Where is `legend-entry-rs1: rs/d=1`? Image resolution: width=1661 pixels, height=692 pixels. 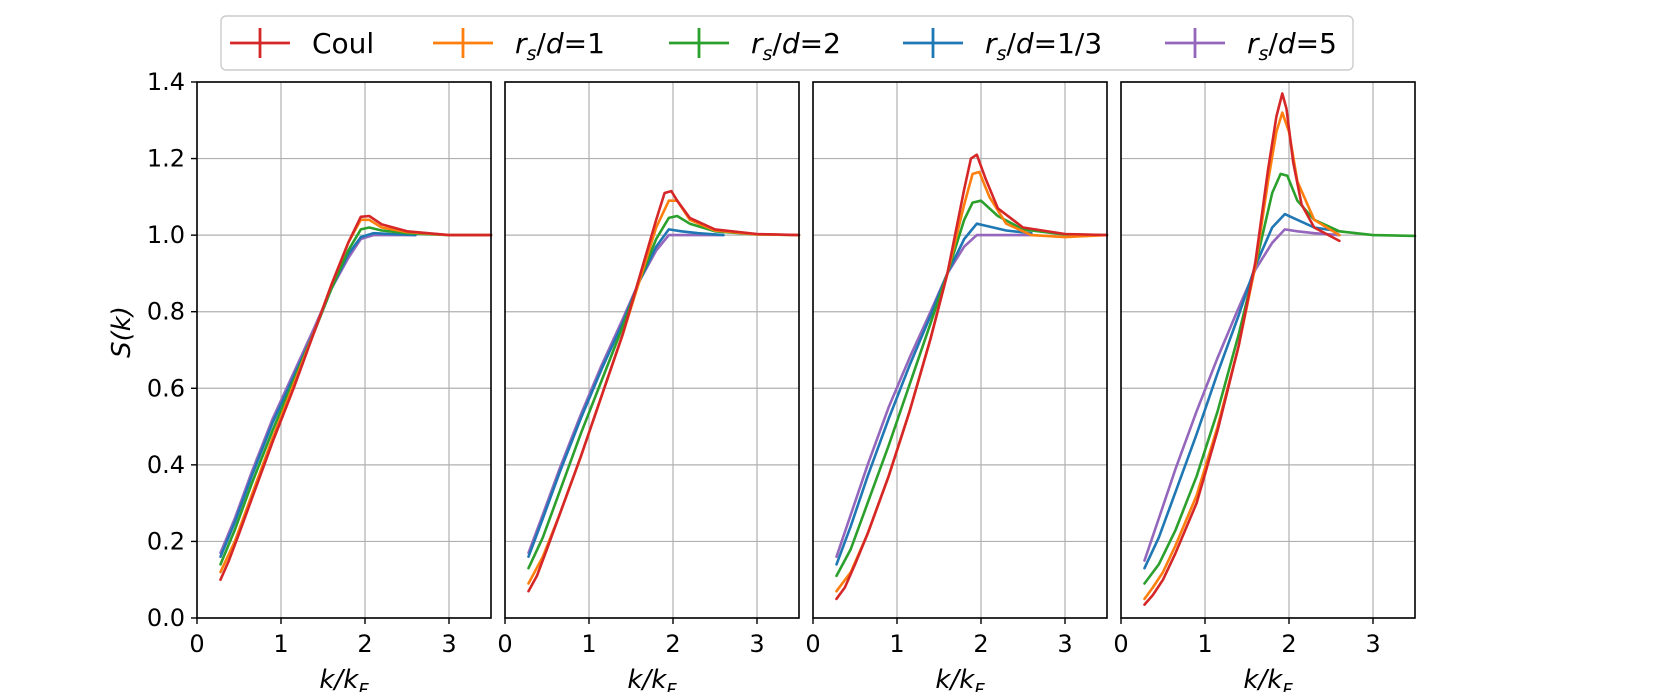 legend-entry-rs1: rs/d=1 is located at coordinates (519, 46).